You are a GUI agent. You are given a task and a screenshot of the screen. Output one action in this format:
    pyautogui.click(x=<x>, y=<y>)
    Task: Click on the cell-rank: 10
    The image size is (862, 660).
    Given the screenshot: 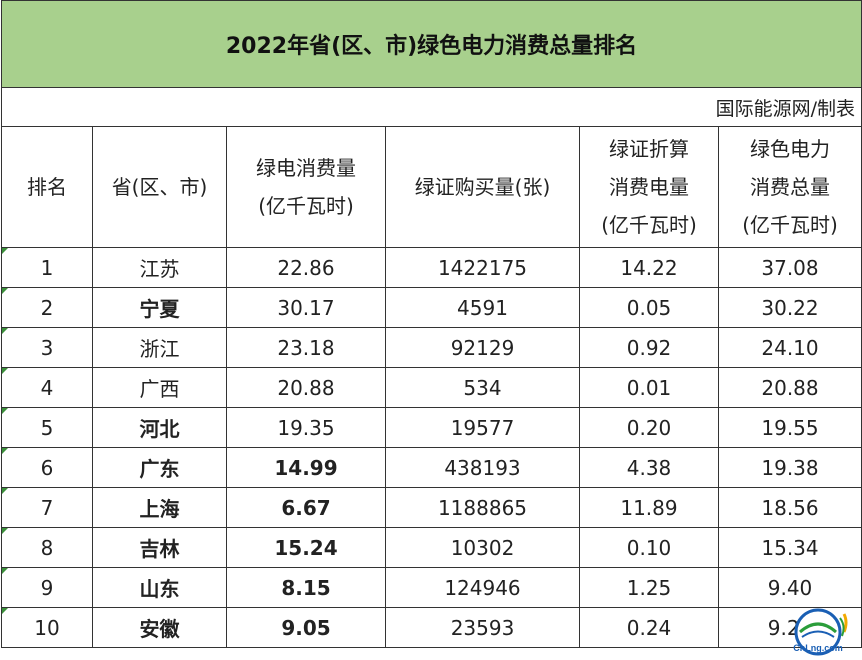 What is the action you would take?
    pyautogui.click(x=47, y=627)
    